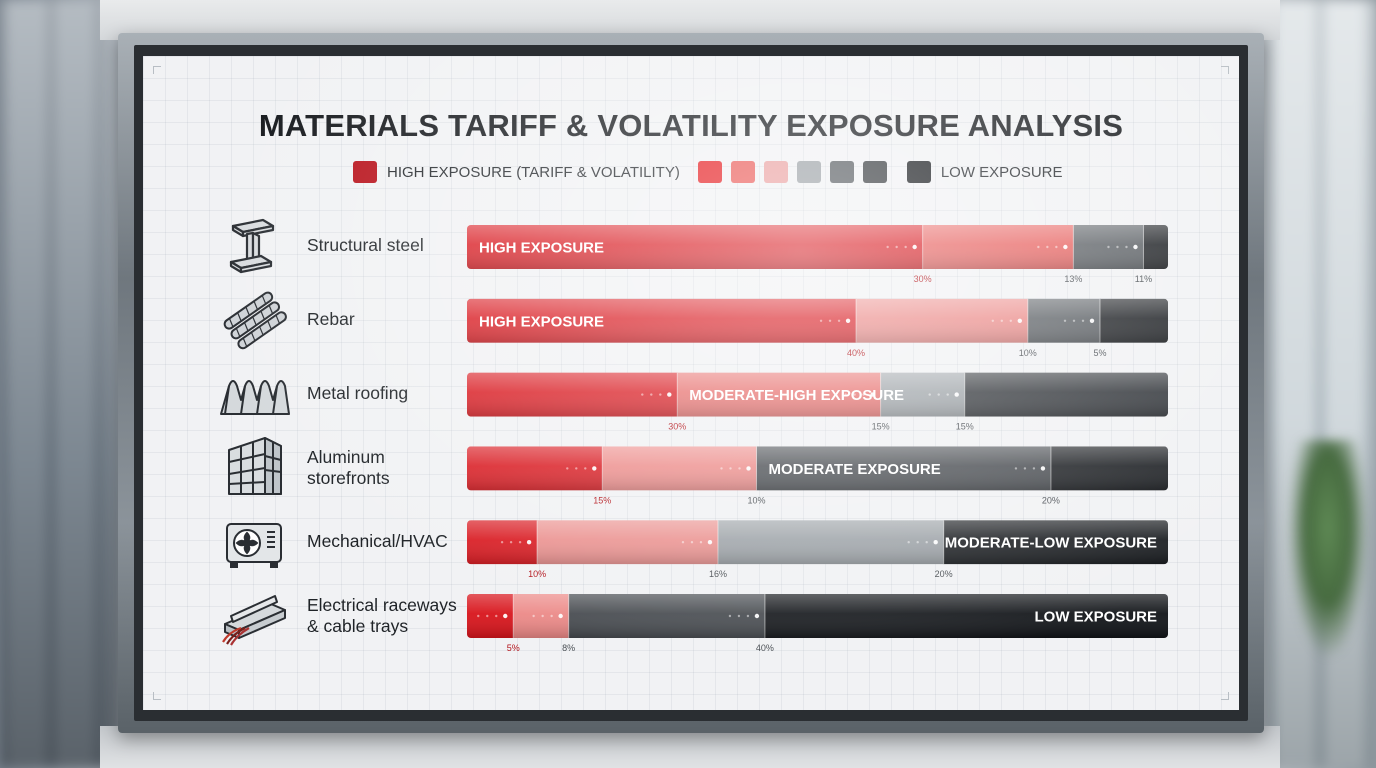  Describe the element at coordinates (918, 172) in the screenshot. I see `legend-low-swatch` at that location.